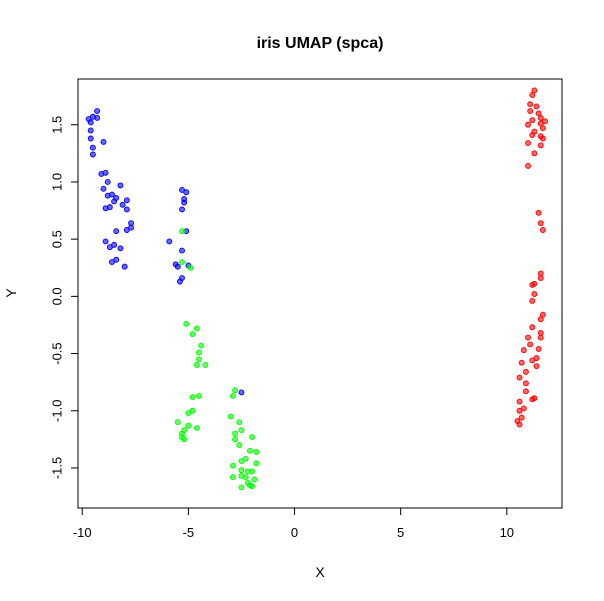 Image resolution: width=604 pixels, height=601 pixels. Describe the element at coordinates (11, 293) in the screenshot. I see `y-axis-label: Y` at that location.